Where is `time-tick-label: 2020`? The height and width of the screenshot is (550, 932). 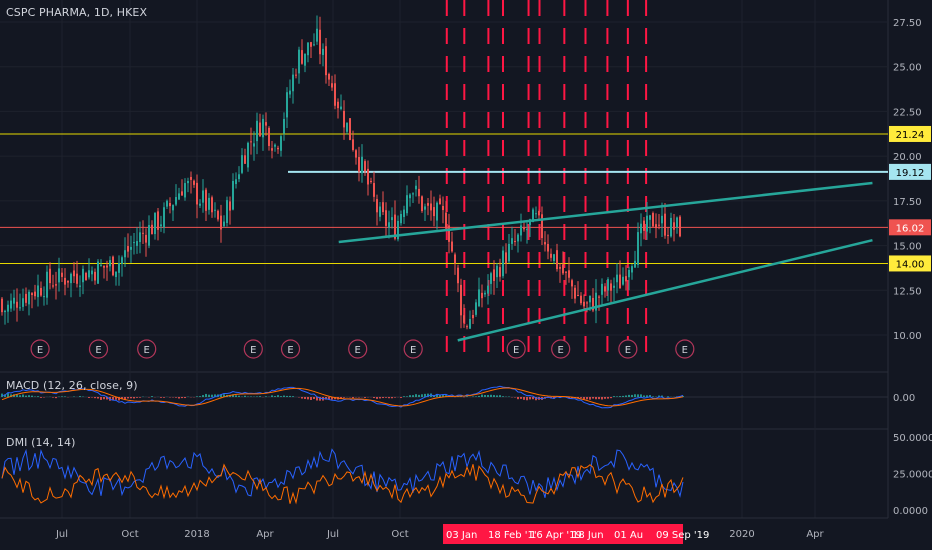
time-tick-label: 2020 is located at coordinates (741, 534).